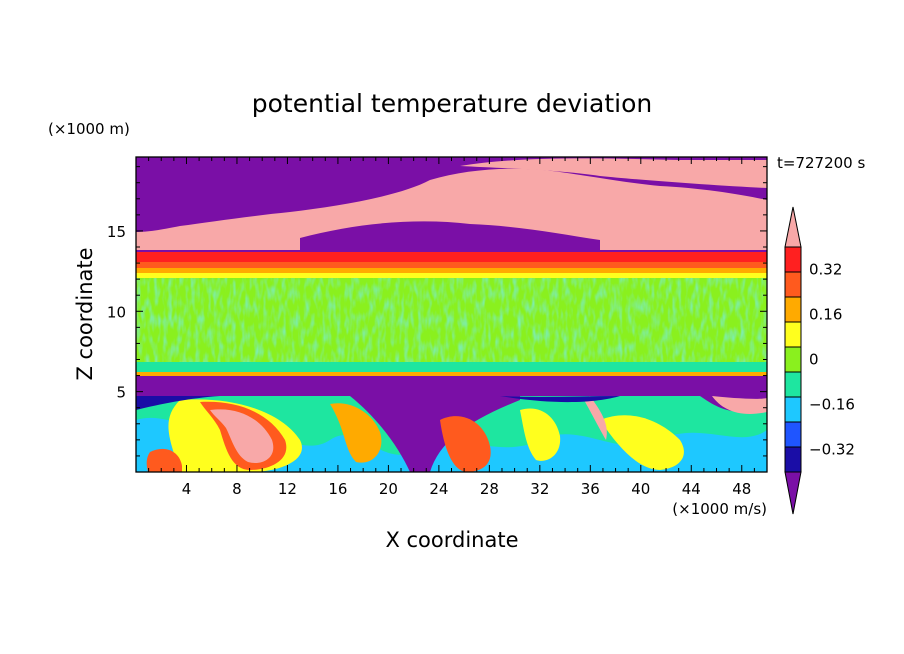  I want to click on x-axis-label: X coordinate, so click(451, 540).